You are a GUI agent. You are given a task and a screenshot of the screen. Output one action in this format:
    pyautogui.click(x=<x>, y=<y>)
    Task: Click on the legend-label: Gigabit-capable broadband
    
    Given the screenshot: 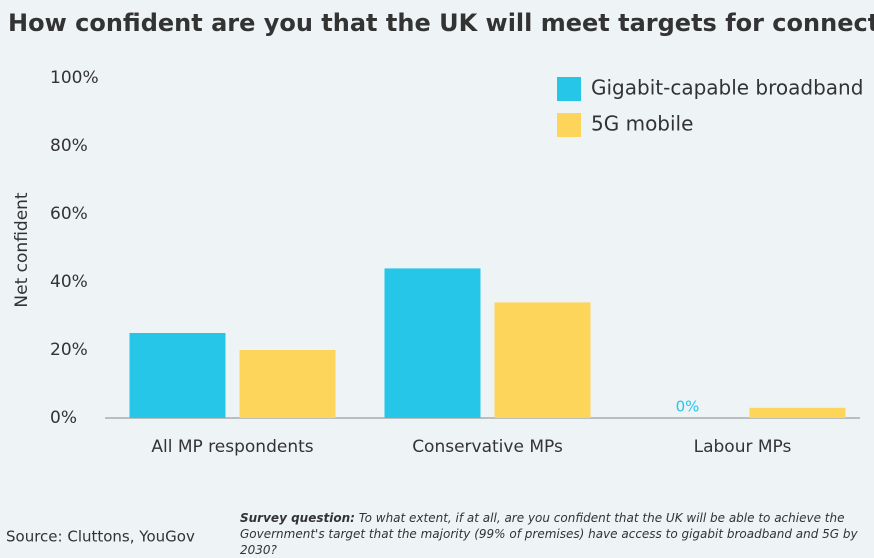 What is the action you would take?
    pyautogui.click(x=727, y=88)
    